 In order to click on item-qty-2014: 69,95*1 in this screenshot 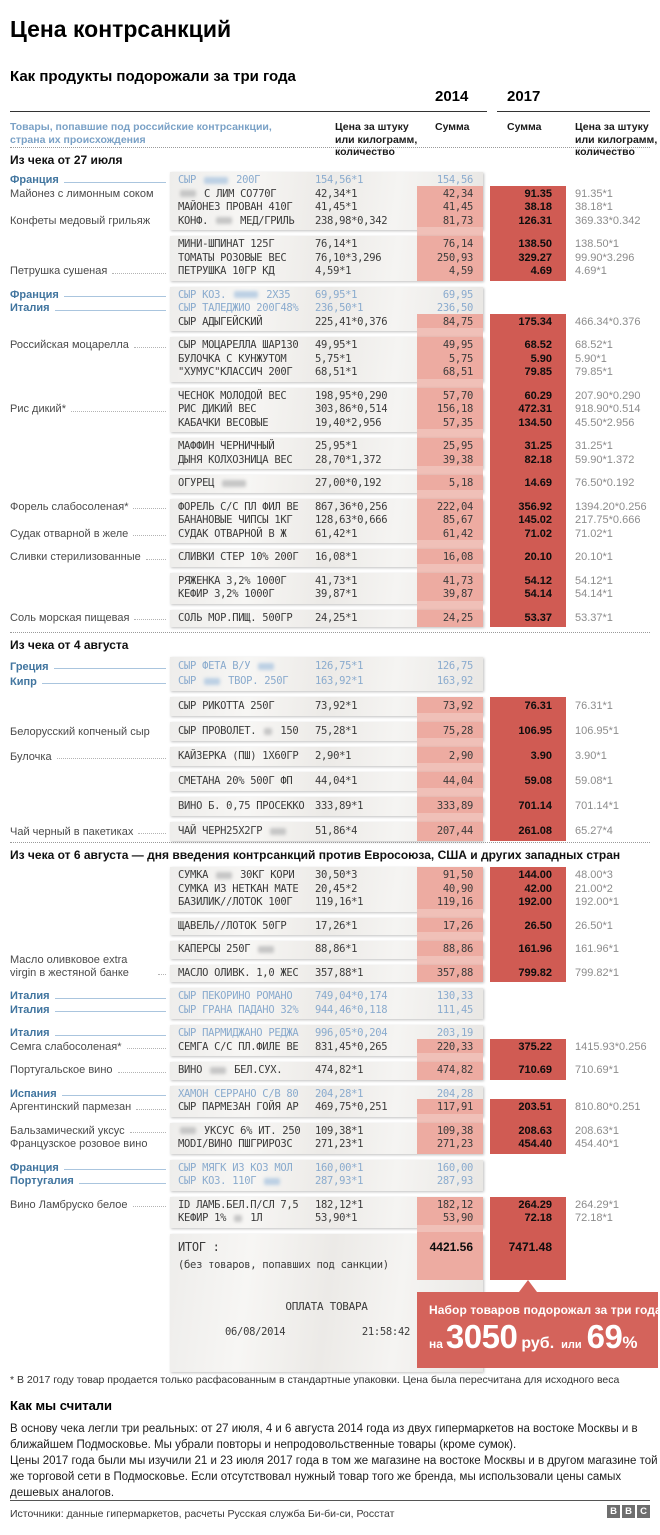, I will do `click(336, 294)`.